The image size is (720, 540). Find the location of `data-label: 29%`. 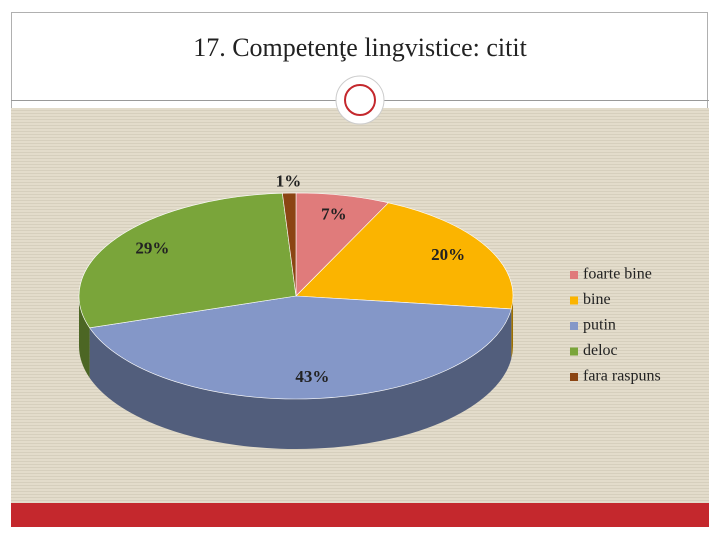

data-label: 29% is located at coordinates (152, 248).